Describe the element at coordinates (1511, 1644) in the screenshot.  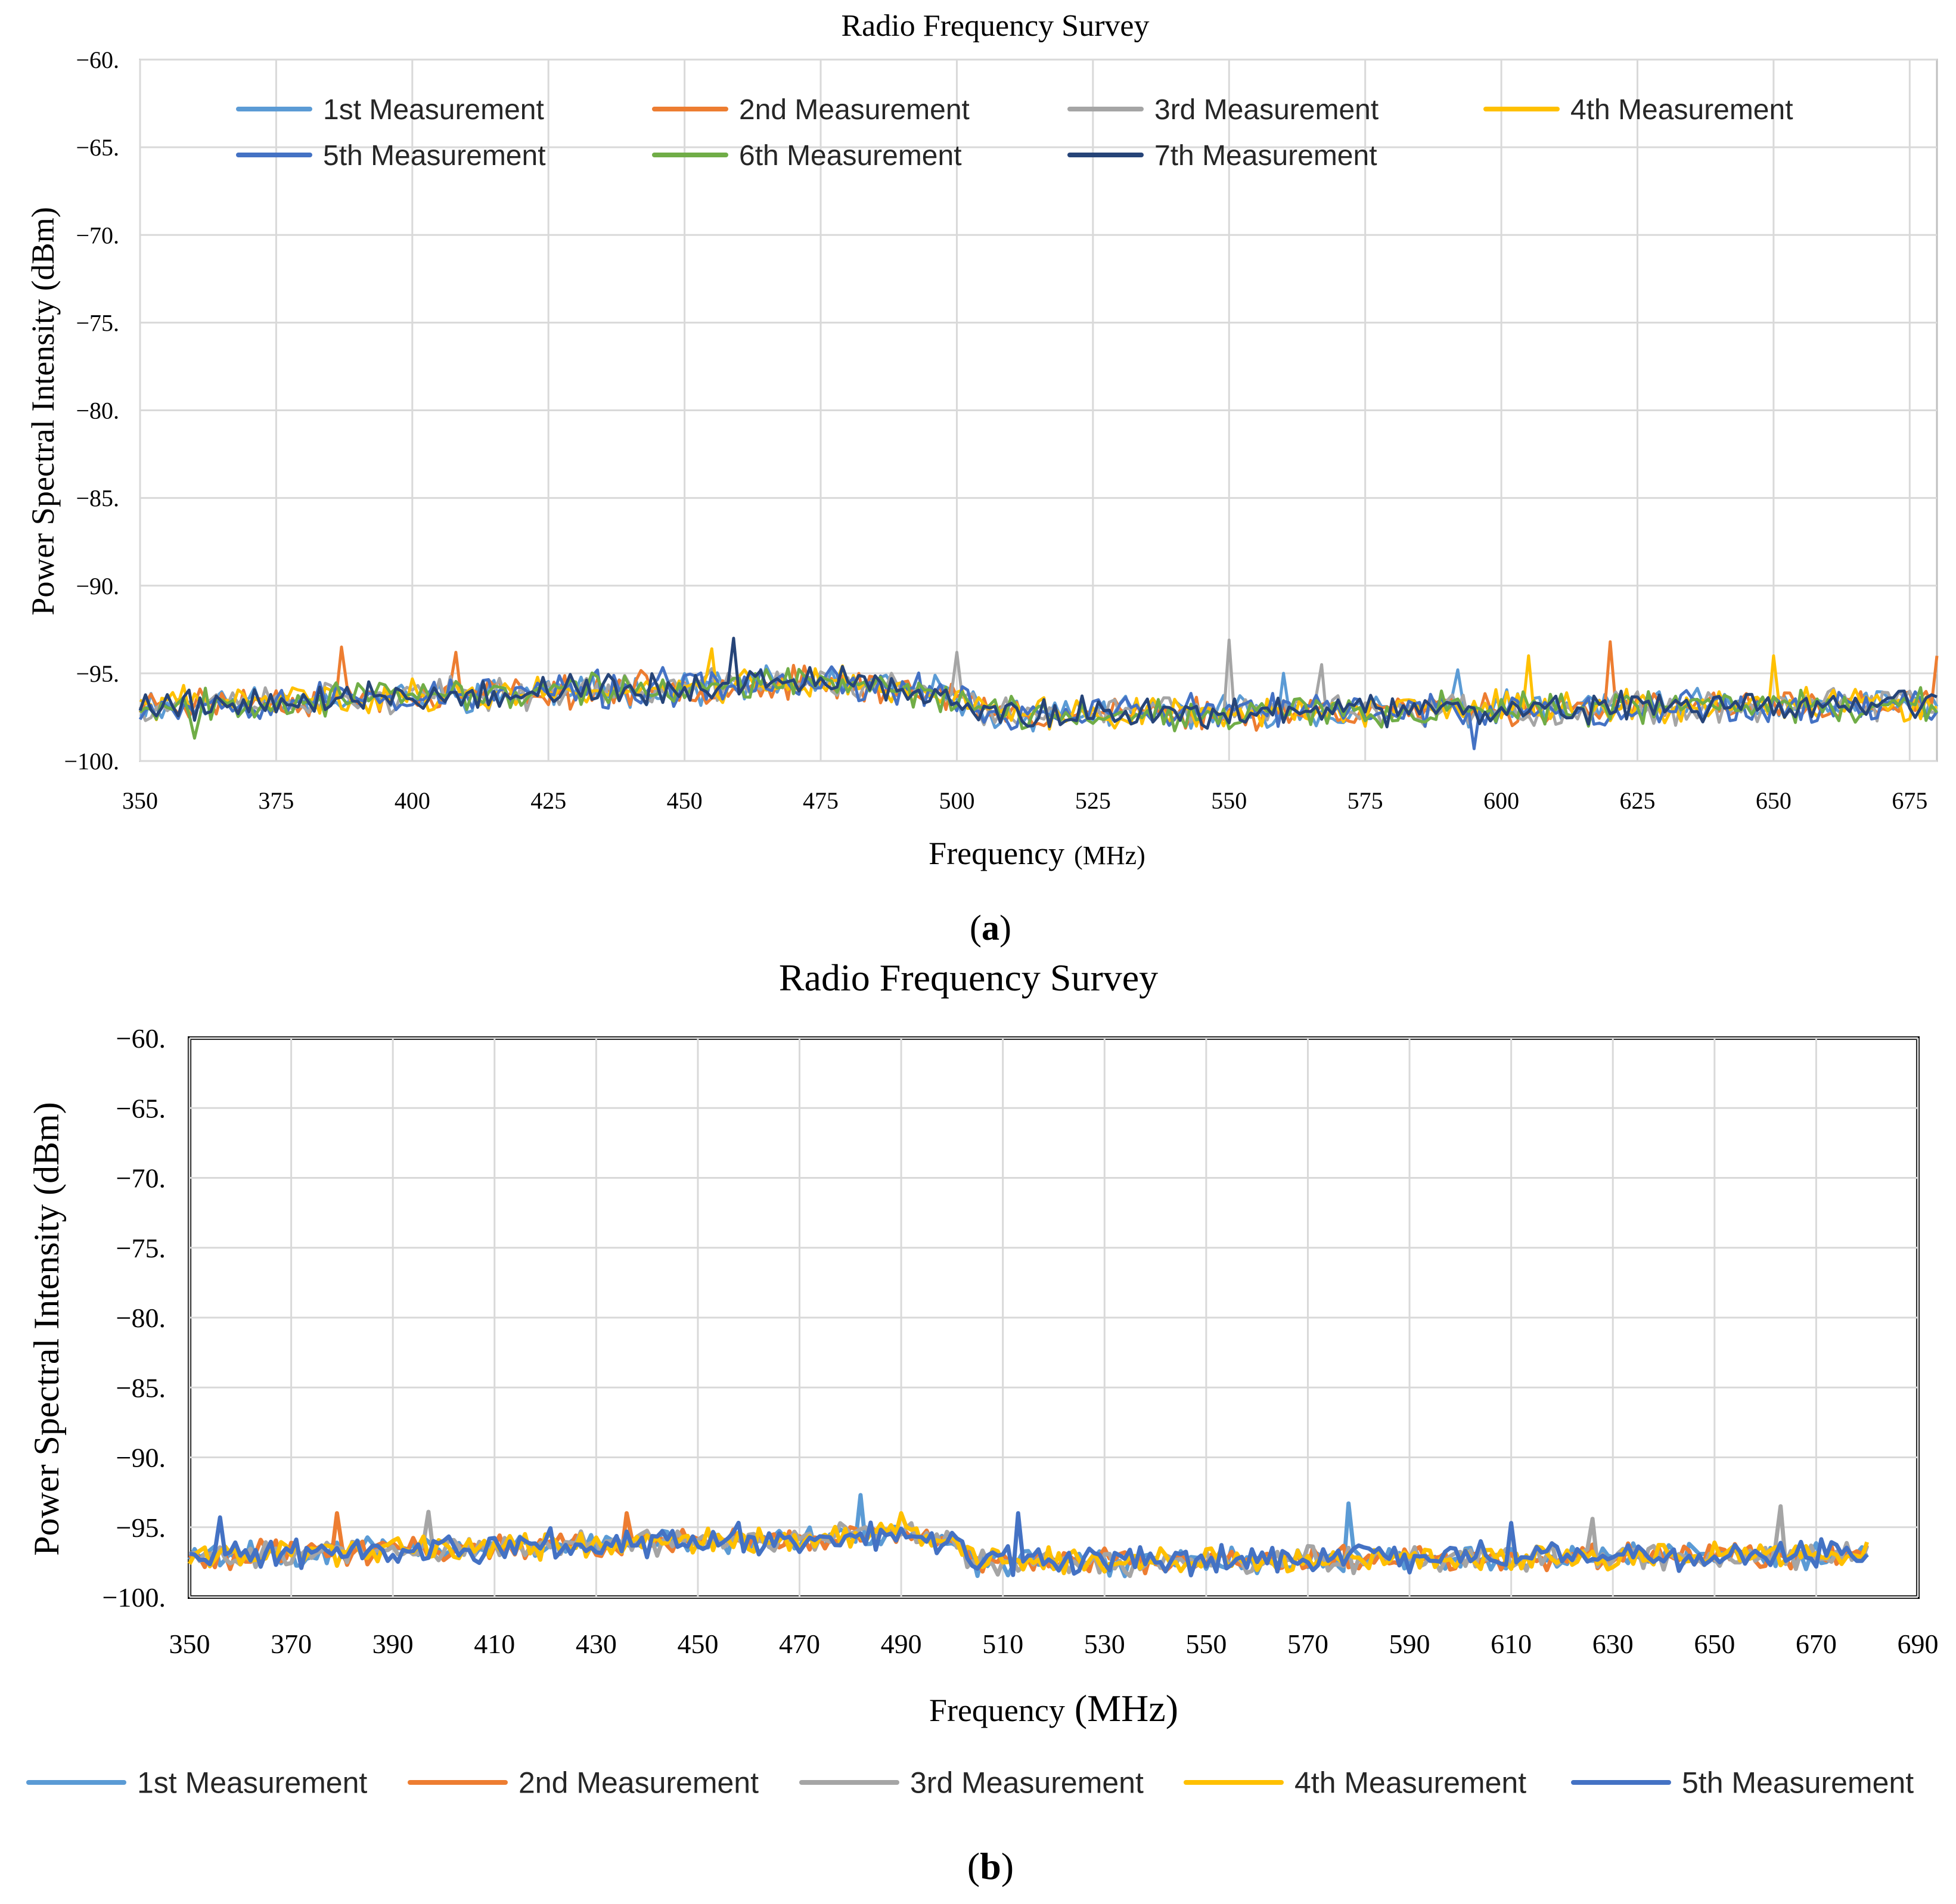
I see `x-tick-label: 610` at that location.